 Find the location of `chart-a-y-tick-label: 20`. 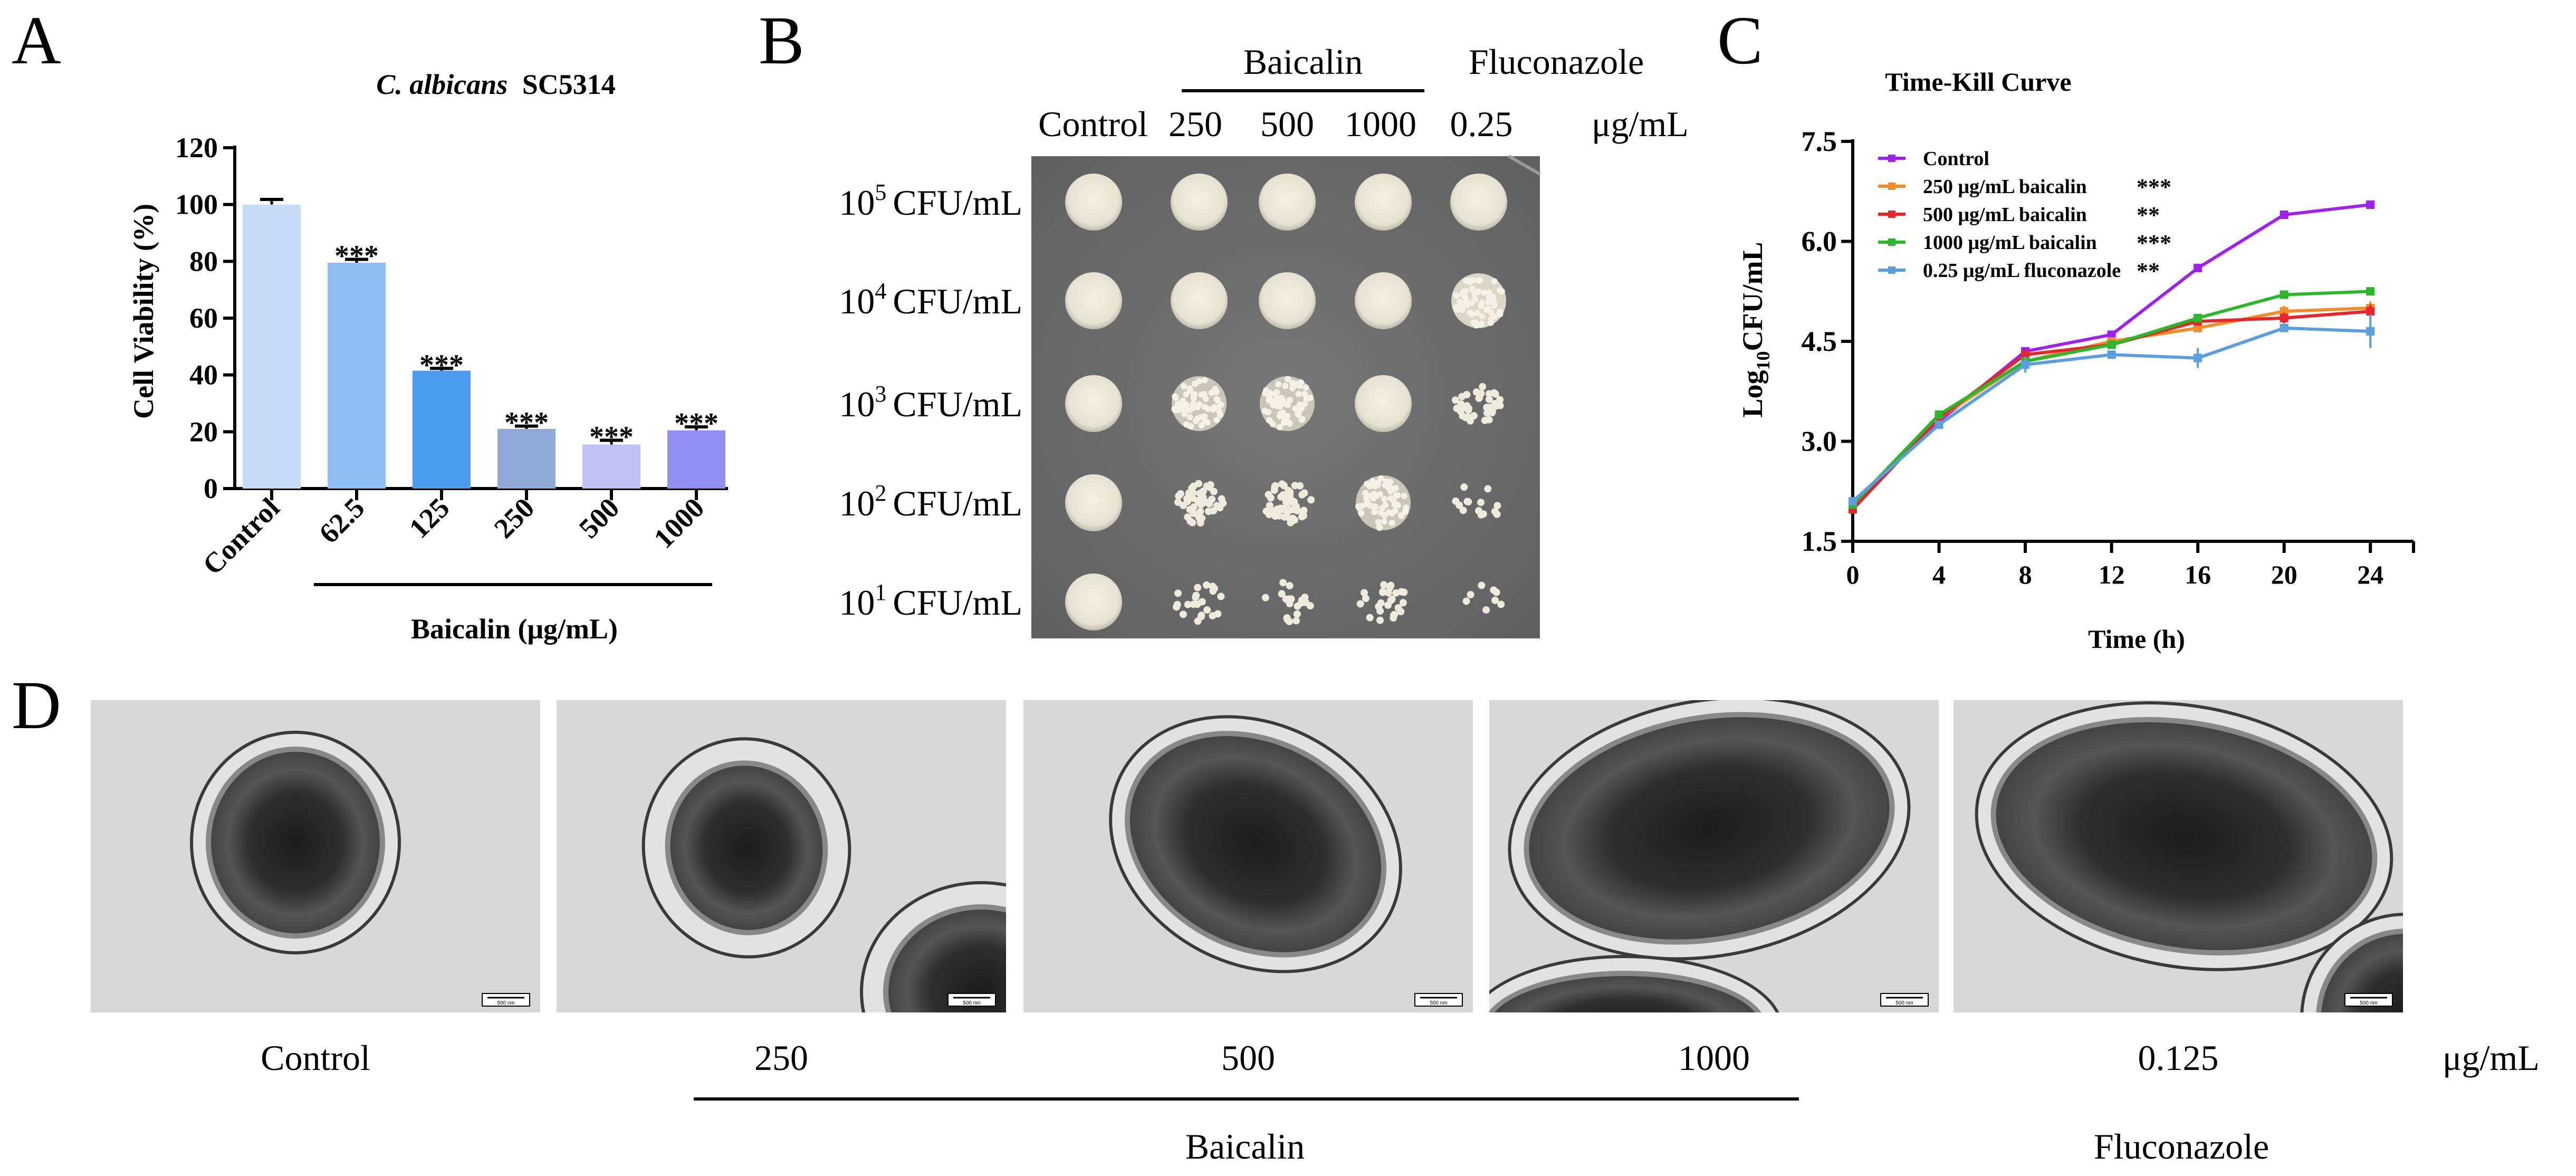

chart-a-y-tick-label: 20 is located at coordinates (203, 431).